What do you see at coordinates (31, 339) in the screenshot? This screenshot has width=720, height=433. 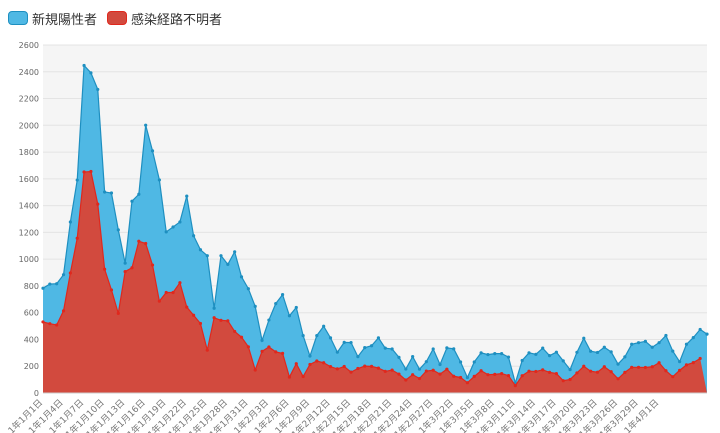 I see `y-tick-label: 400` at bounding box center [31, 339].